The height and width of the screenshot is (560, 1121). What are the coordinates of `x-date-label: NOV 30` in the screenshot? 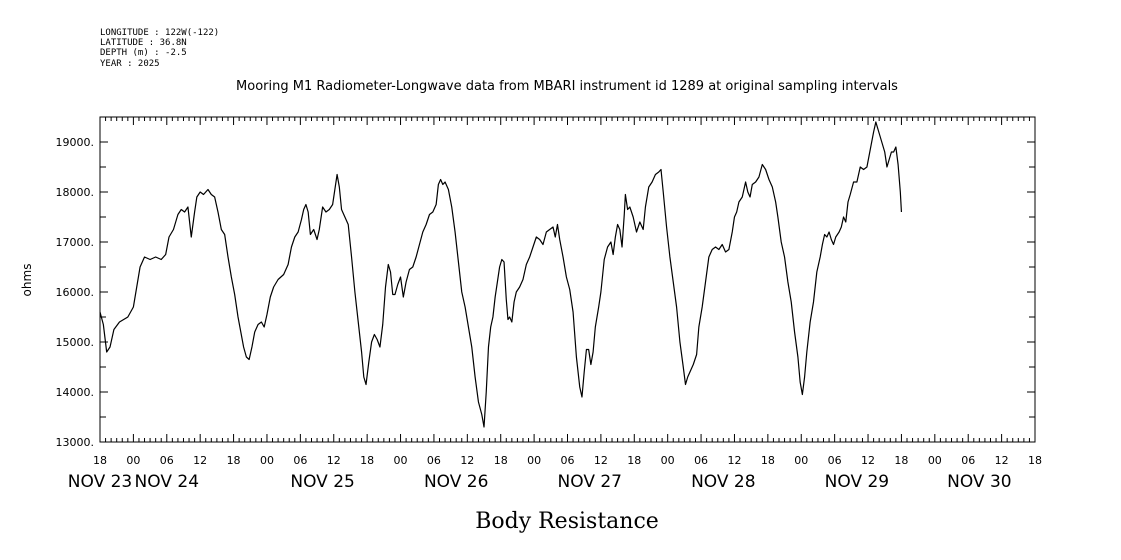 It's located at (979, 482).